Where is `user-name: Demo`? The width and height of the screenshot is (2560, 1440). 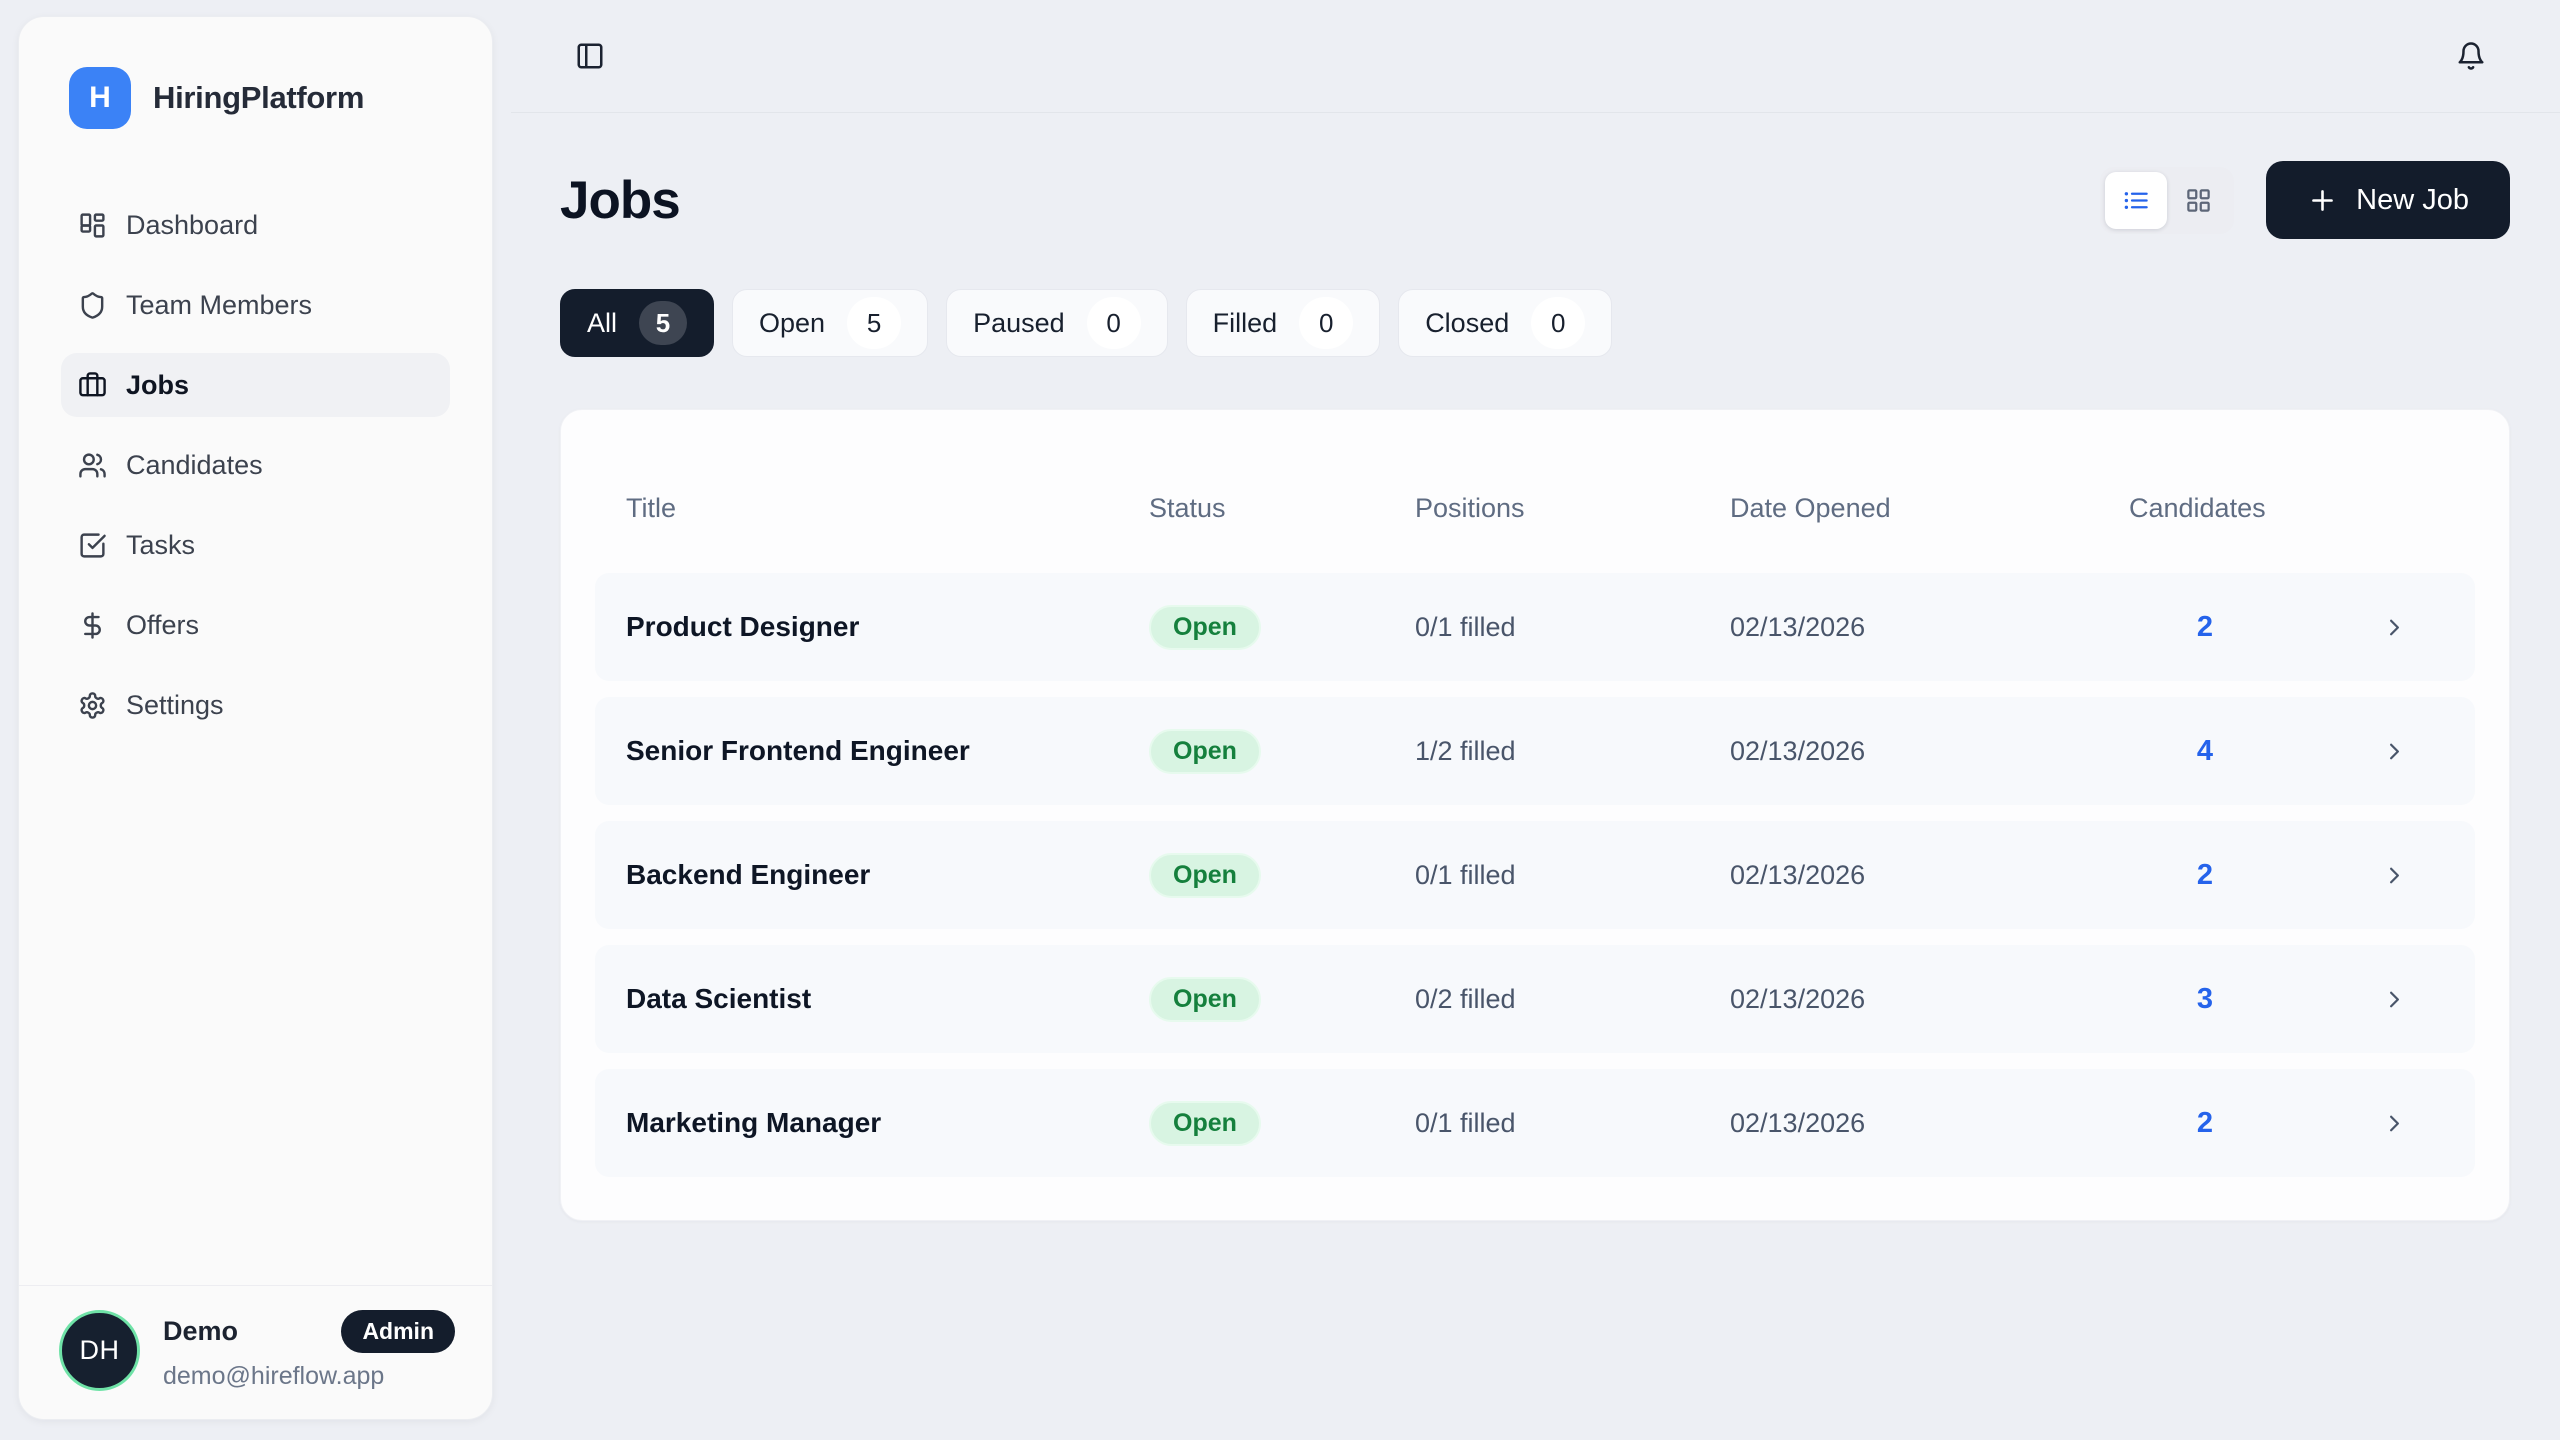 user-name: Demo is located at coordinates (201, 1331).